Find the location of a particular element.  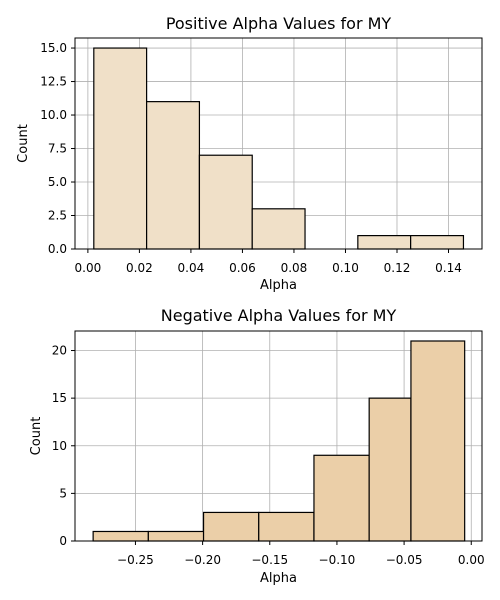

y-tick-label: 5 is located at coordinates (63, 493).